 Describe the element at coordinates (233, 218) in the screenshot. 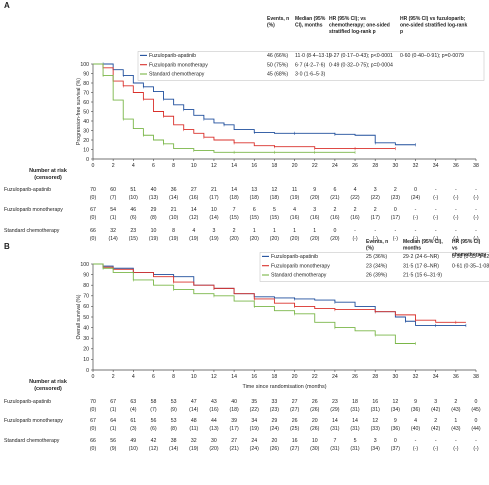

I see `at-risk-censored: (15)` at that location.